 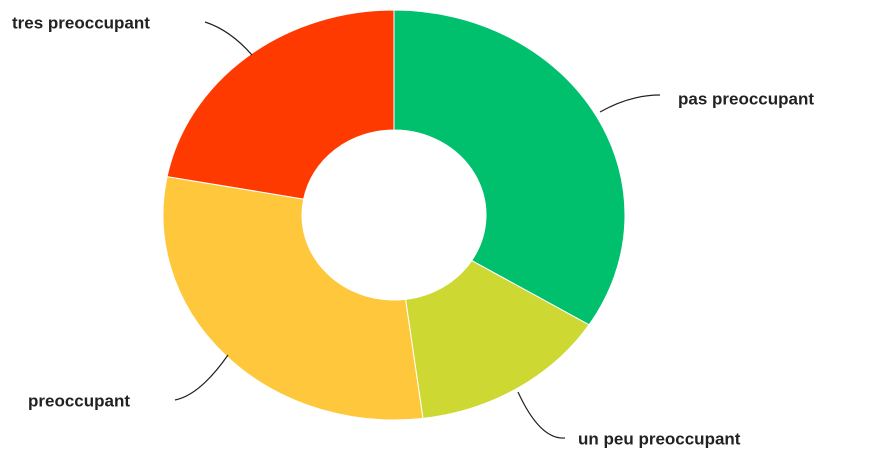 What do you see at coordinates (746, 98) in the screenshot?
I see `slice-label: pas preoccupant` at bounding box center [746, 98].